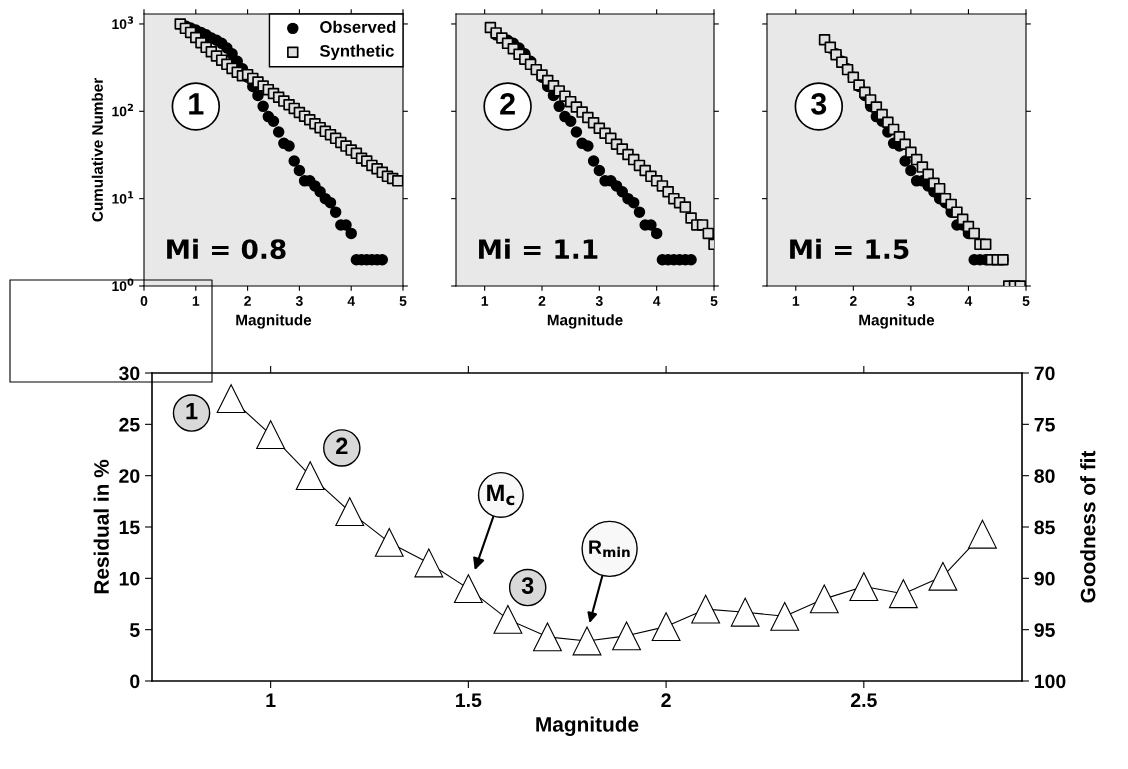 This screenshot has width=1128, height=769. I want to click on y2-tick-label: 75, so click(1044, 425).